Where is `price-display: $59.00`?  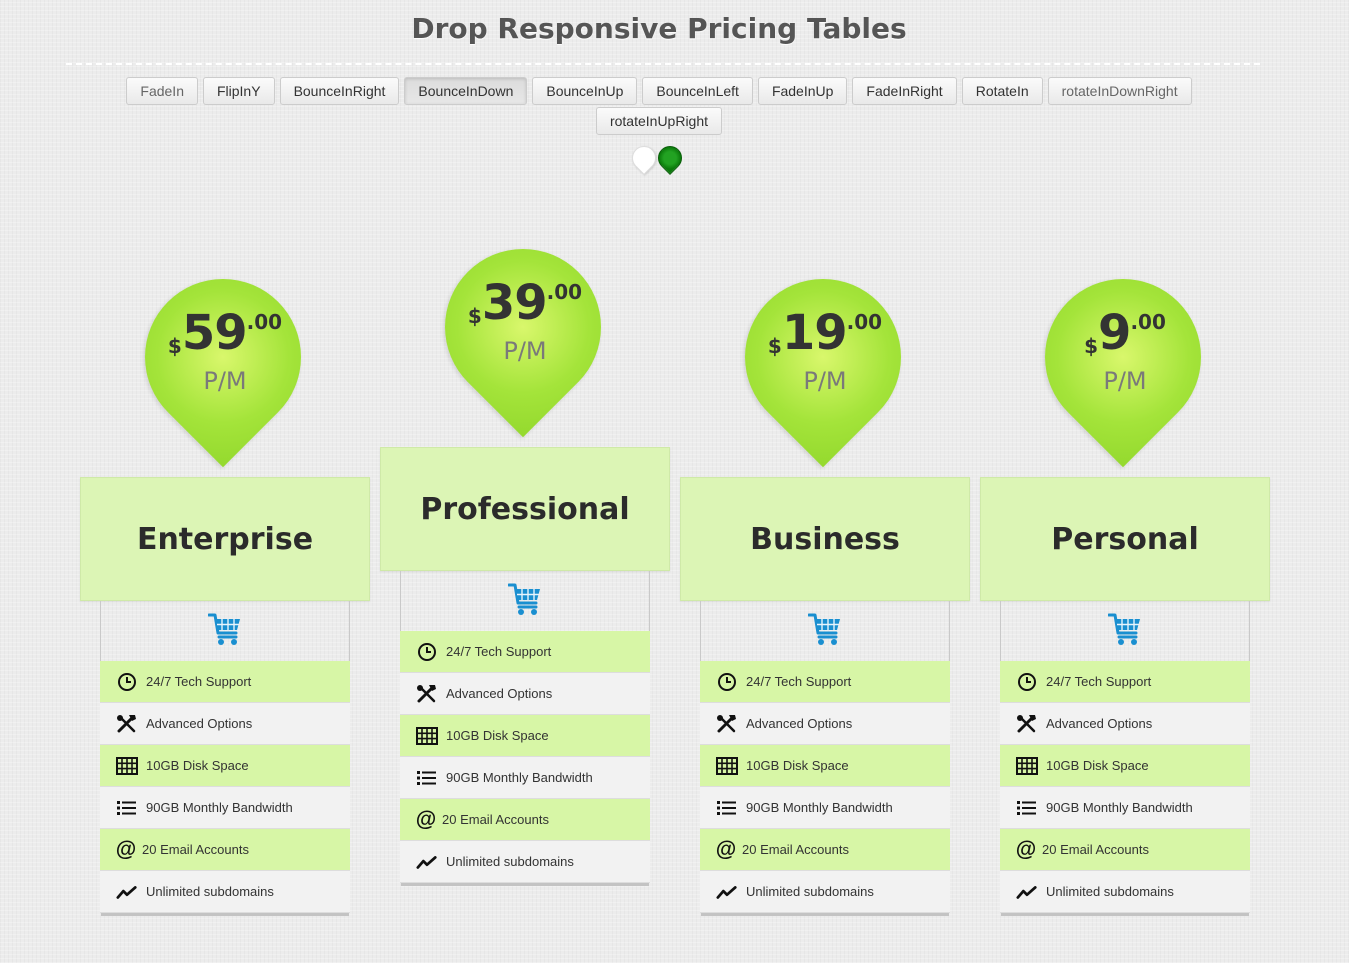
price-display: $59.00 is located at coordinates (225, 333).